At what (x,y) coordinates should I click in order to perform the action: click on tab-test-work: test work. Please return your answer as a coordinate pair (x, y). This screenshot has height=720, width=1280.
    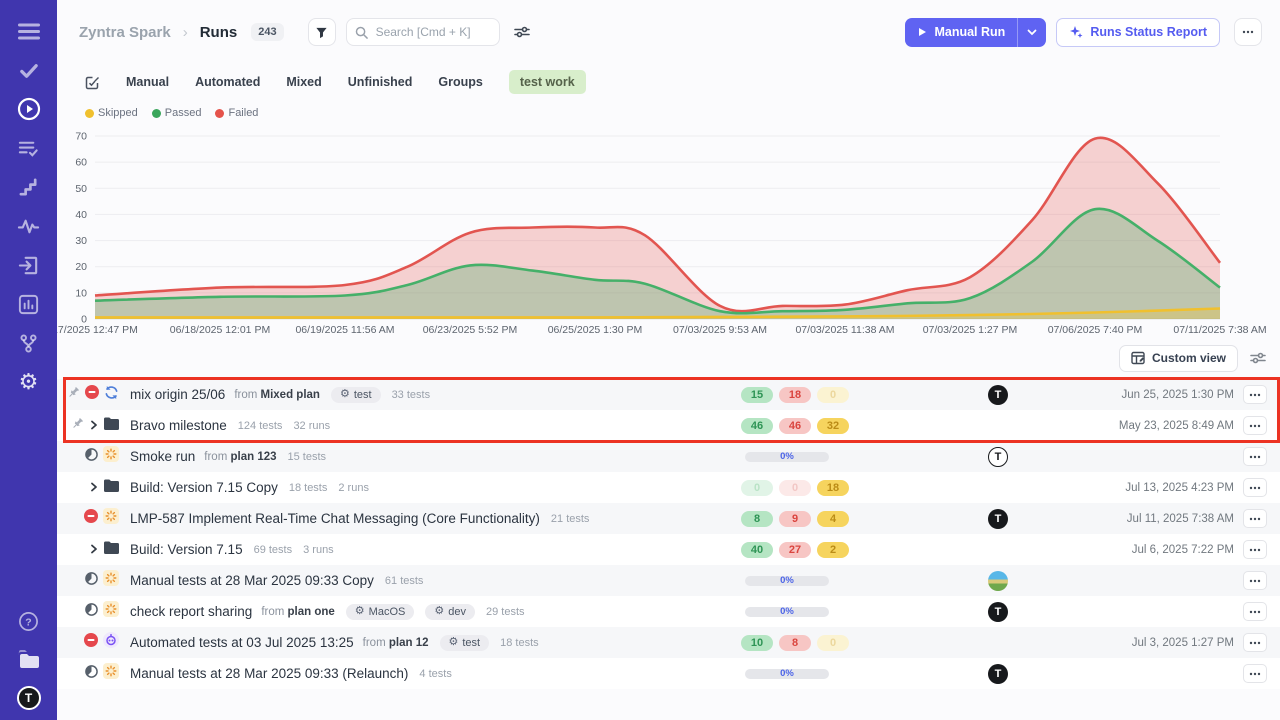
    Looking at the image, I should click on (547, 82).